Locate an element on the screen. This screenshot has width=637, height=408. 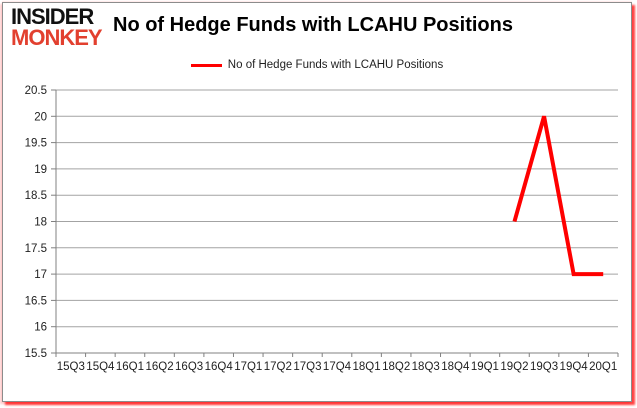
x-tick-label: 15Q4 is located at coordinates (100, 367).